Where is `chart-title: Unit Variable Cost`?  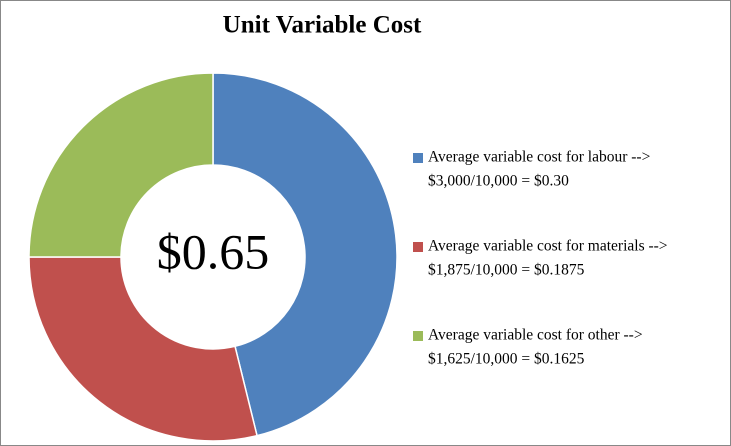
chart-title: Unit Variable Cost is located at coordinates (322, 25).